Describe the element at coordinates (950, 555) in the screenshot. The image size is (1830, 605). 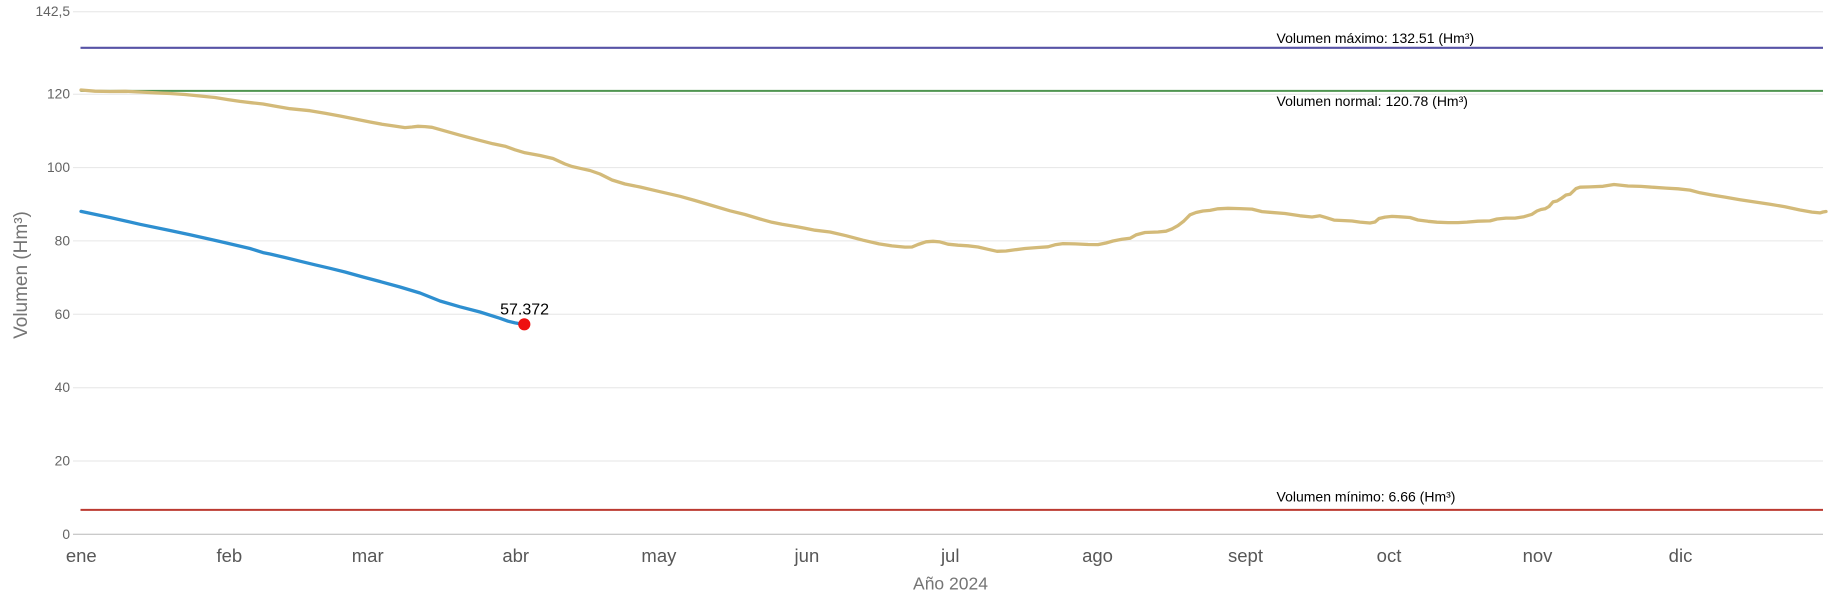
I see `svg-text: jul` at that location.